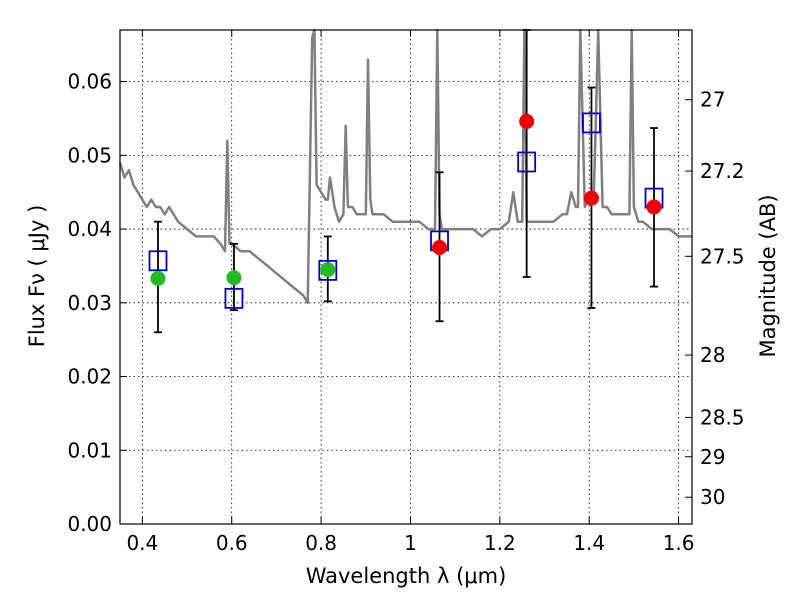 This screenshot has width=800, height=600. What do you see at coordinates (712, 100) in the screenshot?
I see `y2-tick-label: 27` at bounding box center [712, 100].